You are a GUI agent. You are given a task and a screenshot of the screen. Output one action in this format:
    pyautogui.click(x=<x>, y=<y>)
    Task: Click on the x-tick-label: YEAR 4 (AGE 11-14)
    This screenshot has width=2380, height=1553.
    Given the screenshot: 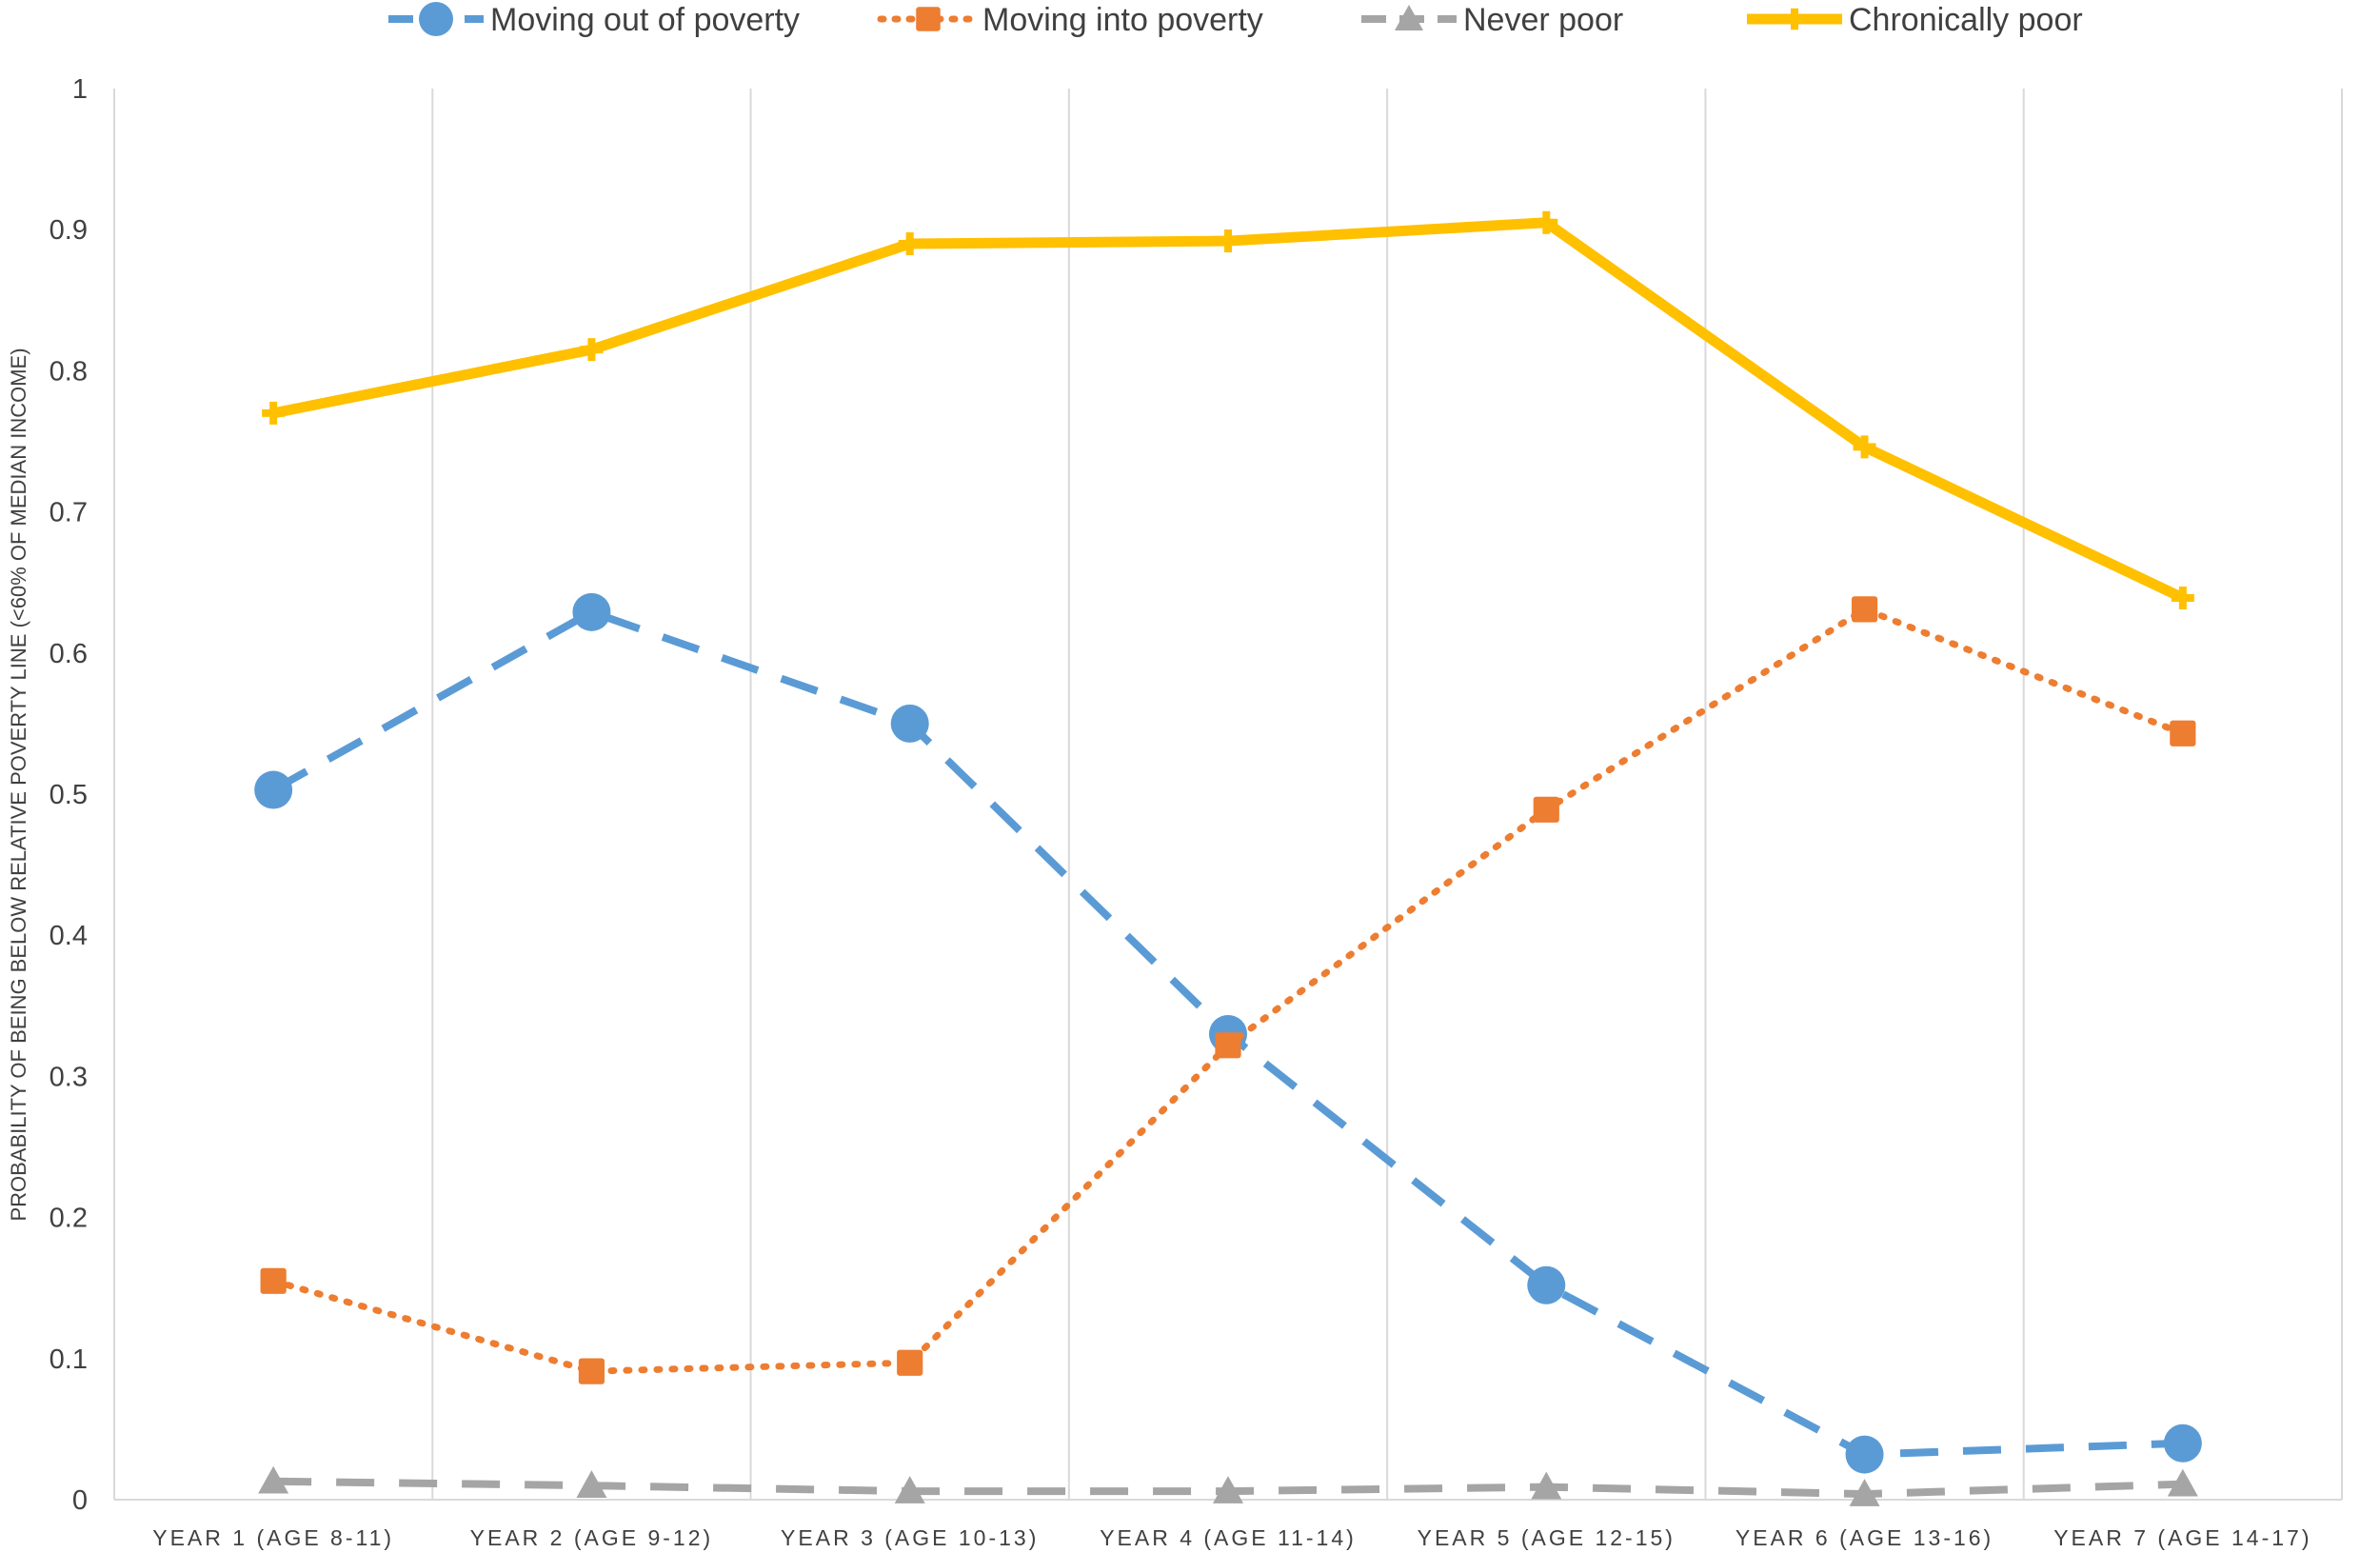 What is the action you would take?
    pyautogui.click(x=1228, y=1537)
    